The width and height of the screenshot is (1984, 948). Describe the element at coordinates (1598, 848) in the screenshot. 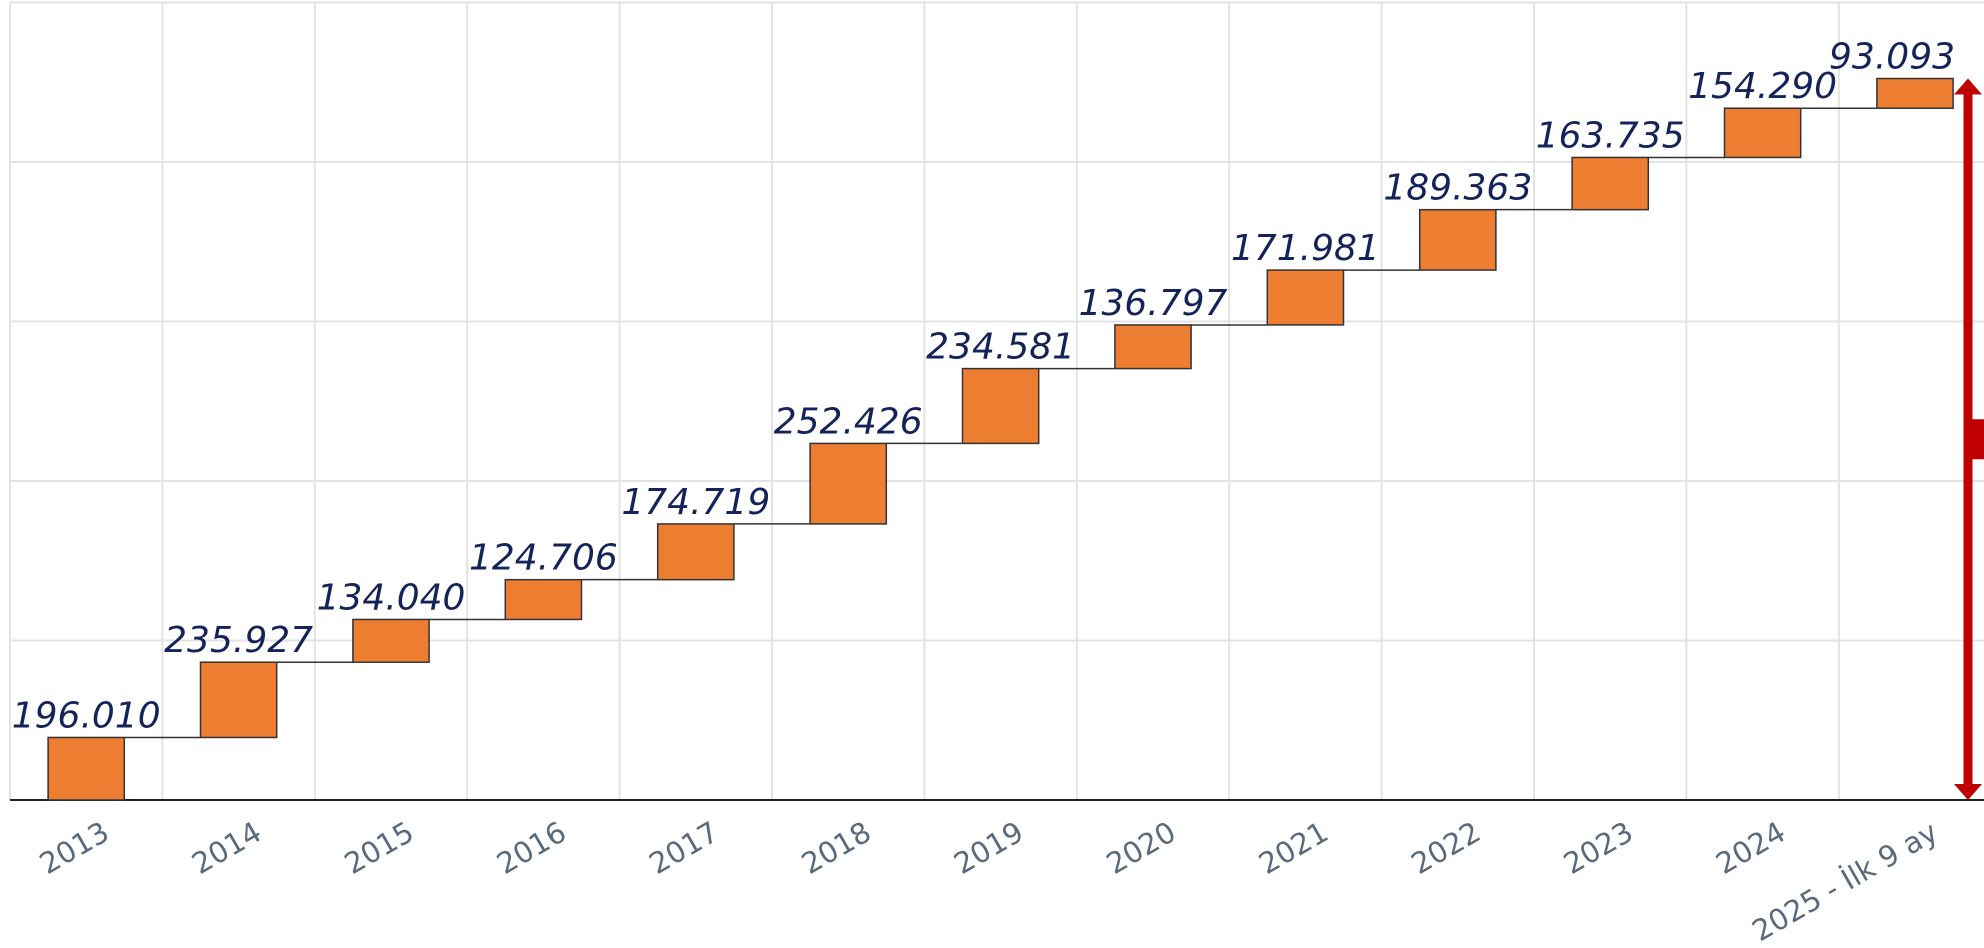

I see `x-tick-label: 2023` at that location.